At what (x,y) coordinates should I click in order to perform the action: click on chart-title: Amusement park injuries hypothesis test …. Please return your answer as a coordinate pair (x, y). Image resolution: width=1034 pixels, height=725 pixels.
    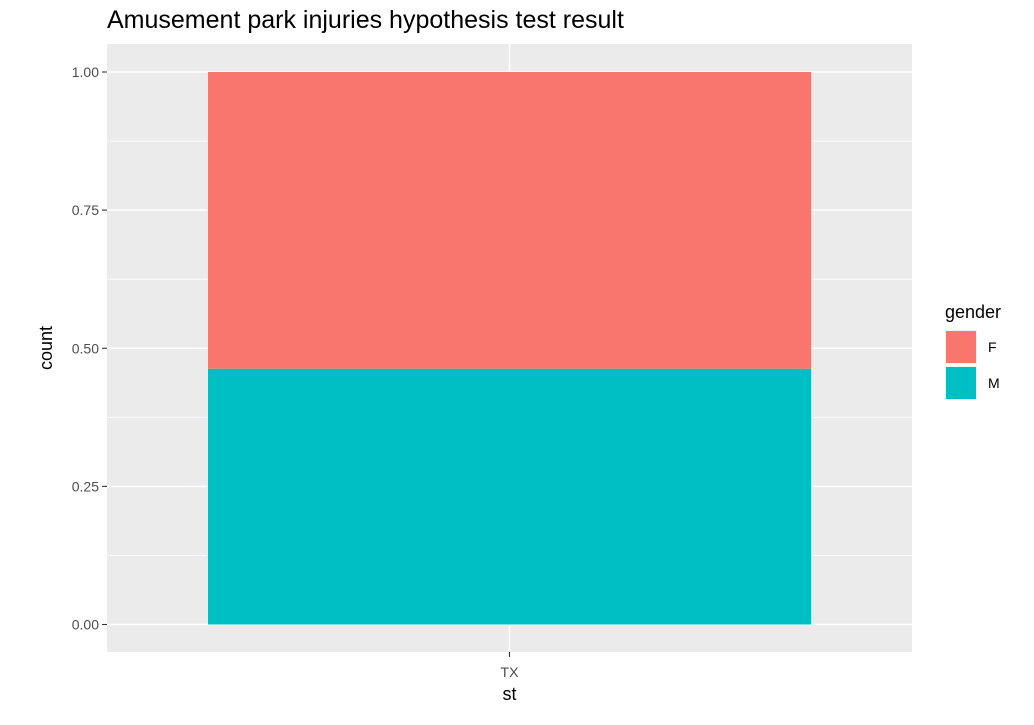
    Looking at the image, I should click on (365, 20).